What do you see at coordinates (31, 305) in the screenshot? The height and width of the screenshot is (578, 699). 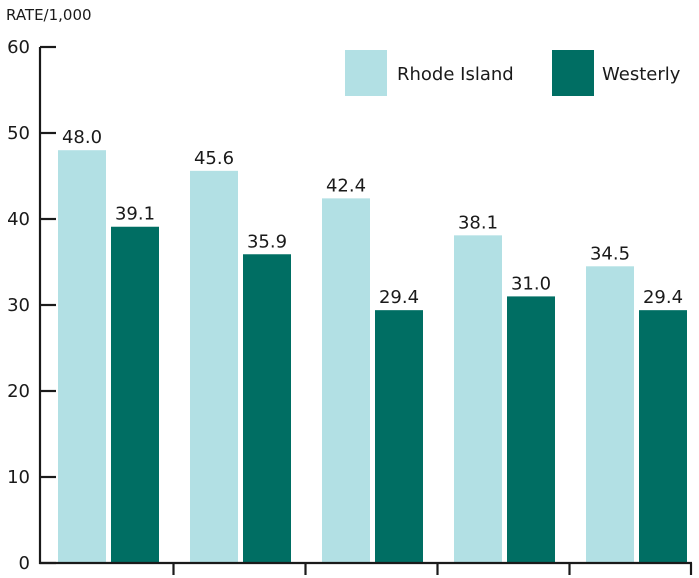 I see `y-axis: 0 10 20 30 40 50 60` at bounding box center [31, 305].